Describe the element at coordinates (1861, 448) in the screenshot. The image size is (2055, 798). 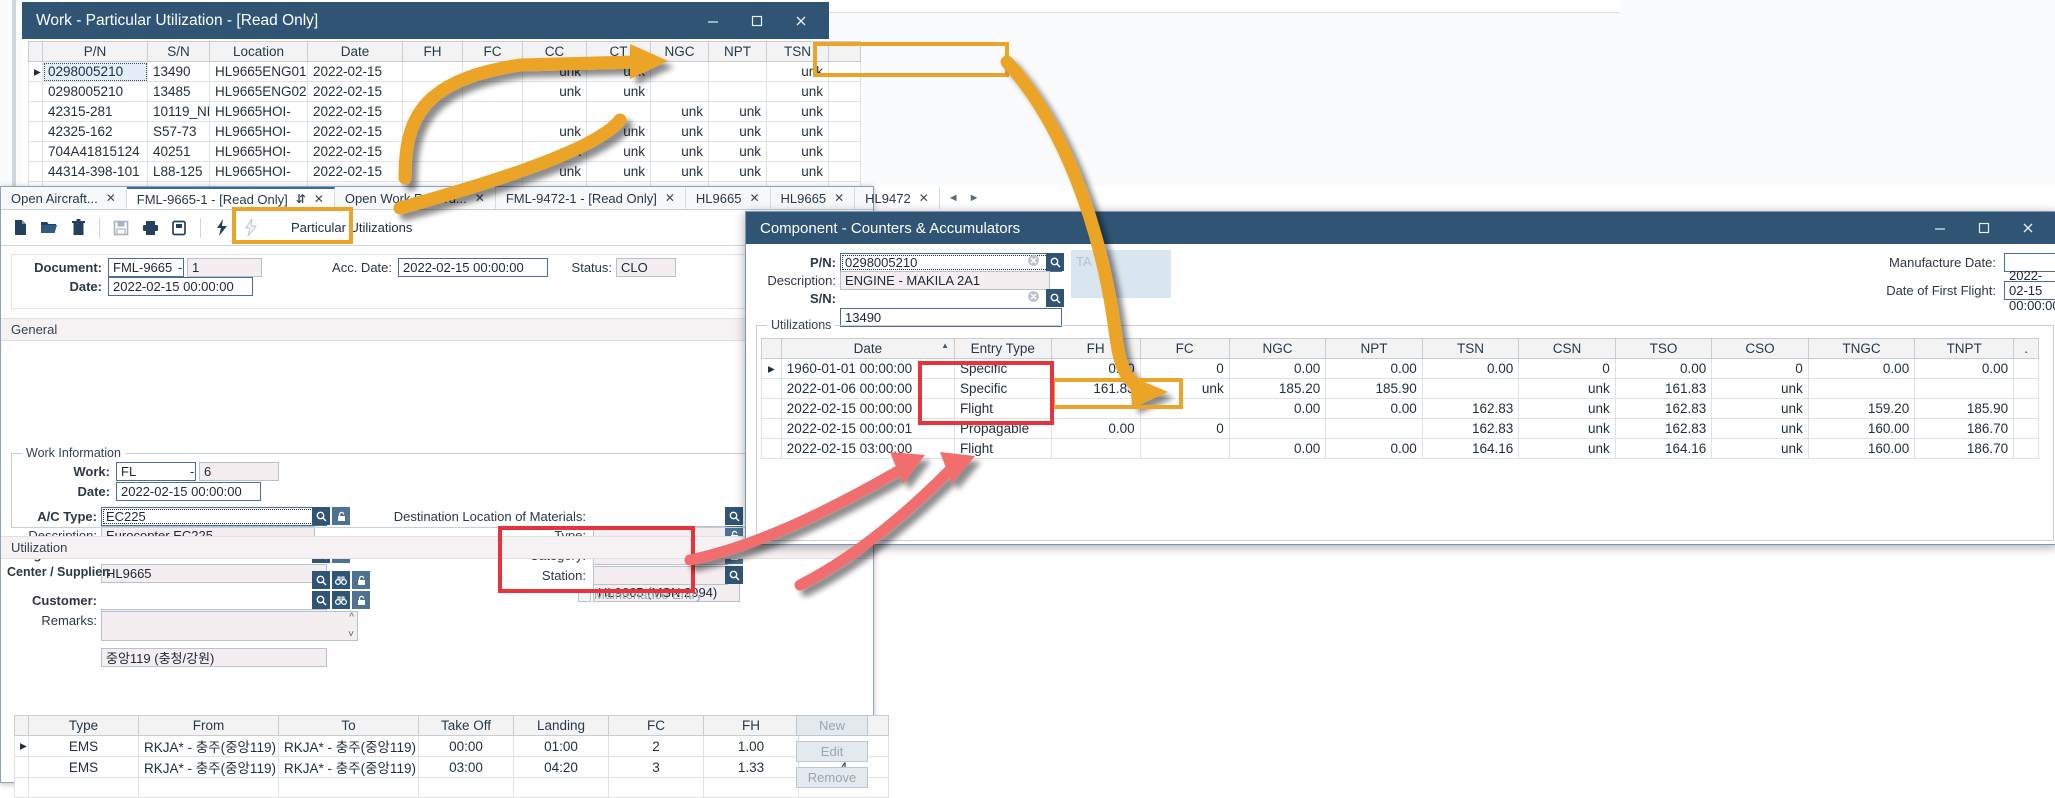
I see `cell-tngc: 160.00` at that location.